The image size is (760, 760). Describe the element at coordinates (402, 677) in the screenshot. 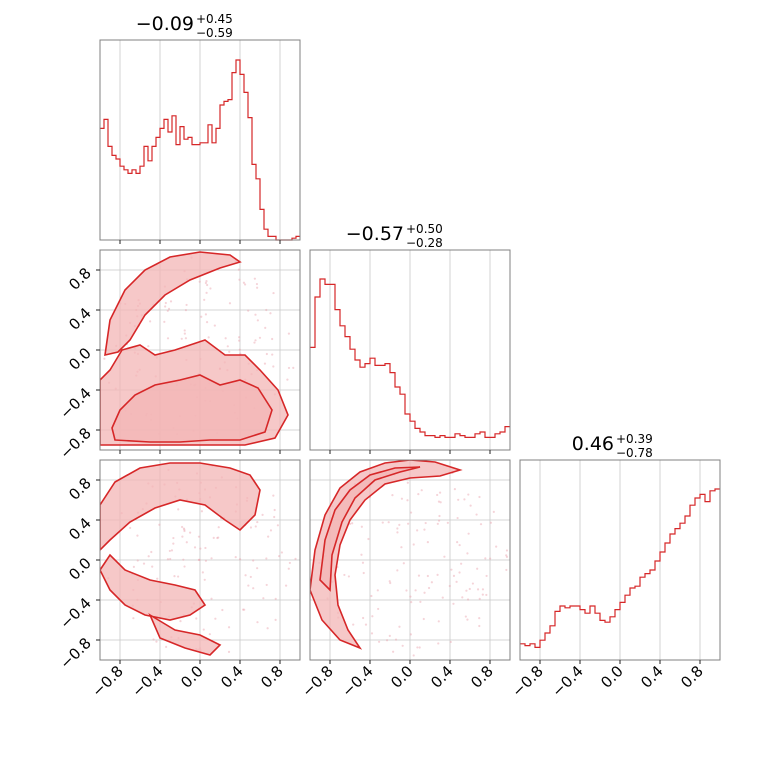

I see `contour-panel-1-2-xtick-label-2: 0.0` at that location.